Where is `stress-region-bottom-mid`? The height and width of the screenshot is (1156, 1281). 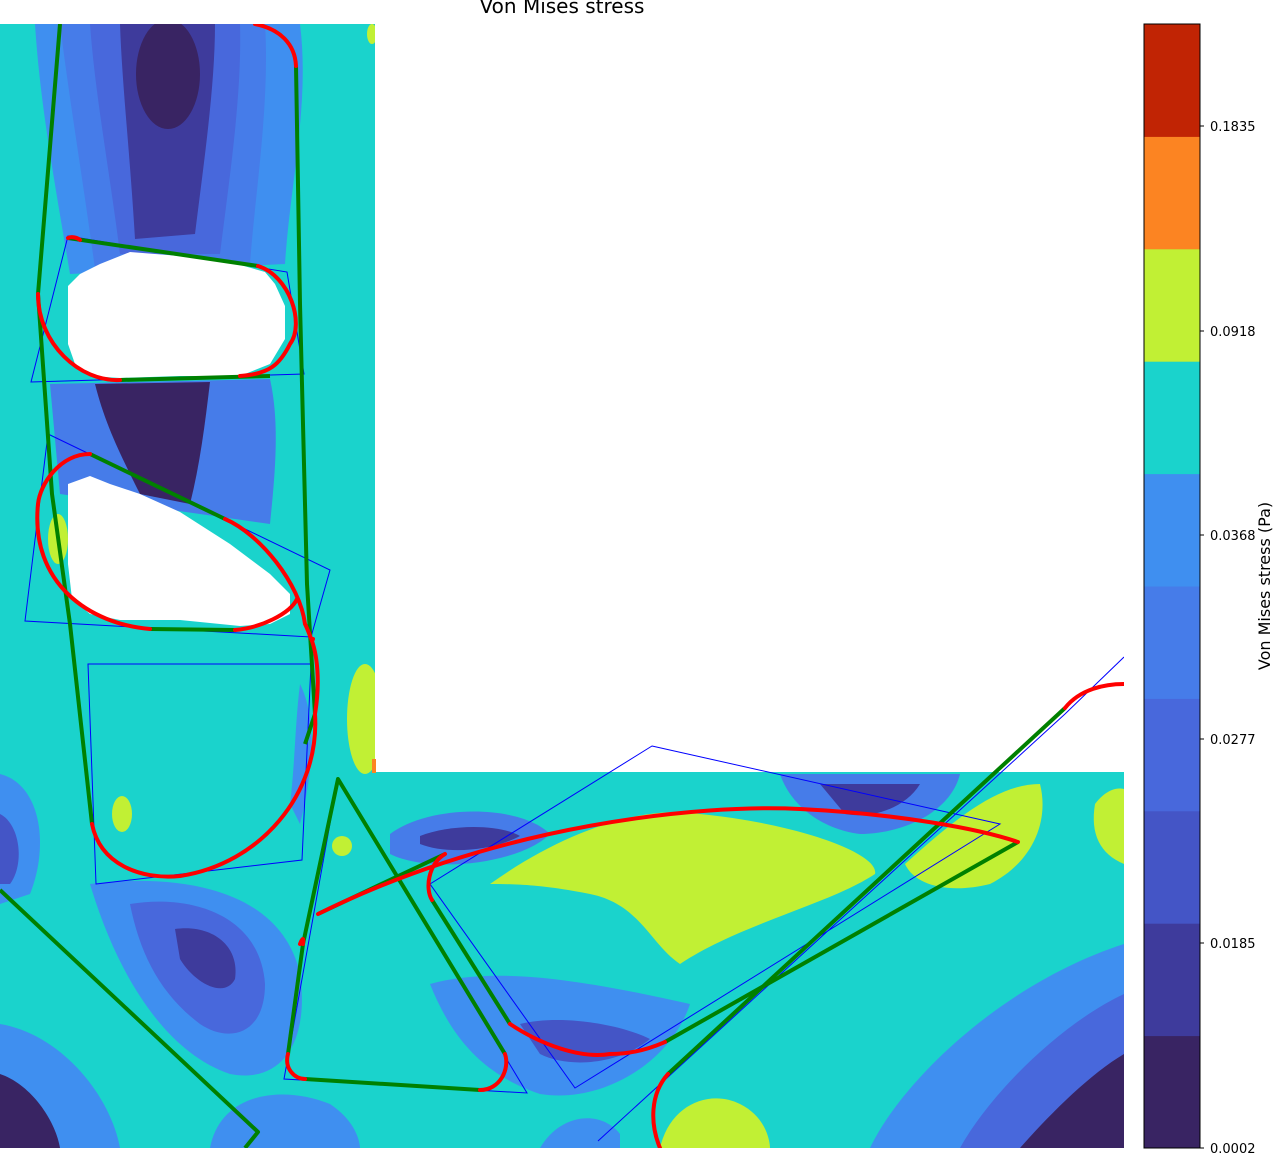 stress-region-bottom-mid is located at coordinates (580, 1133).